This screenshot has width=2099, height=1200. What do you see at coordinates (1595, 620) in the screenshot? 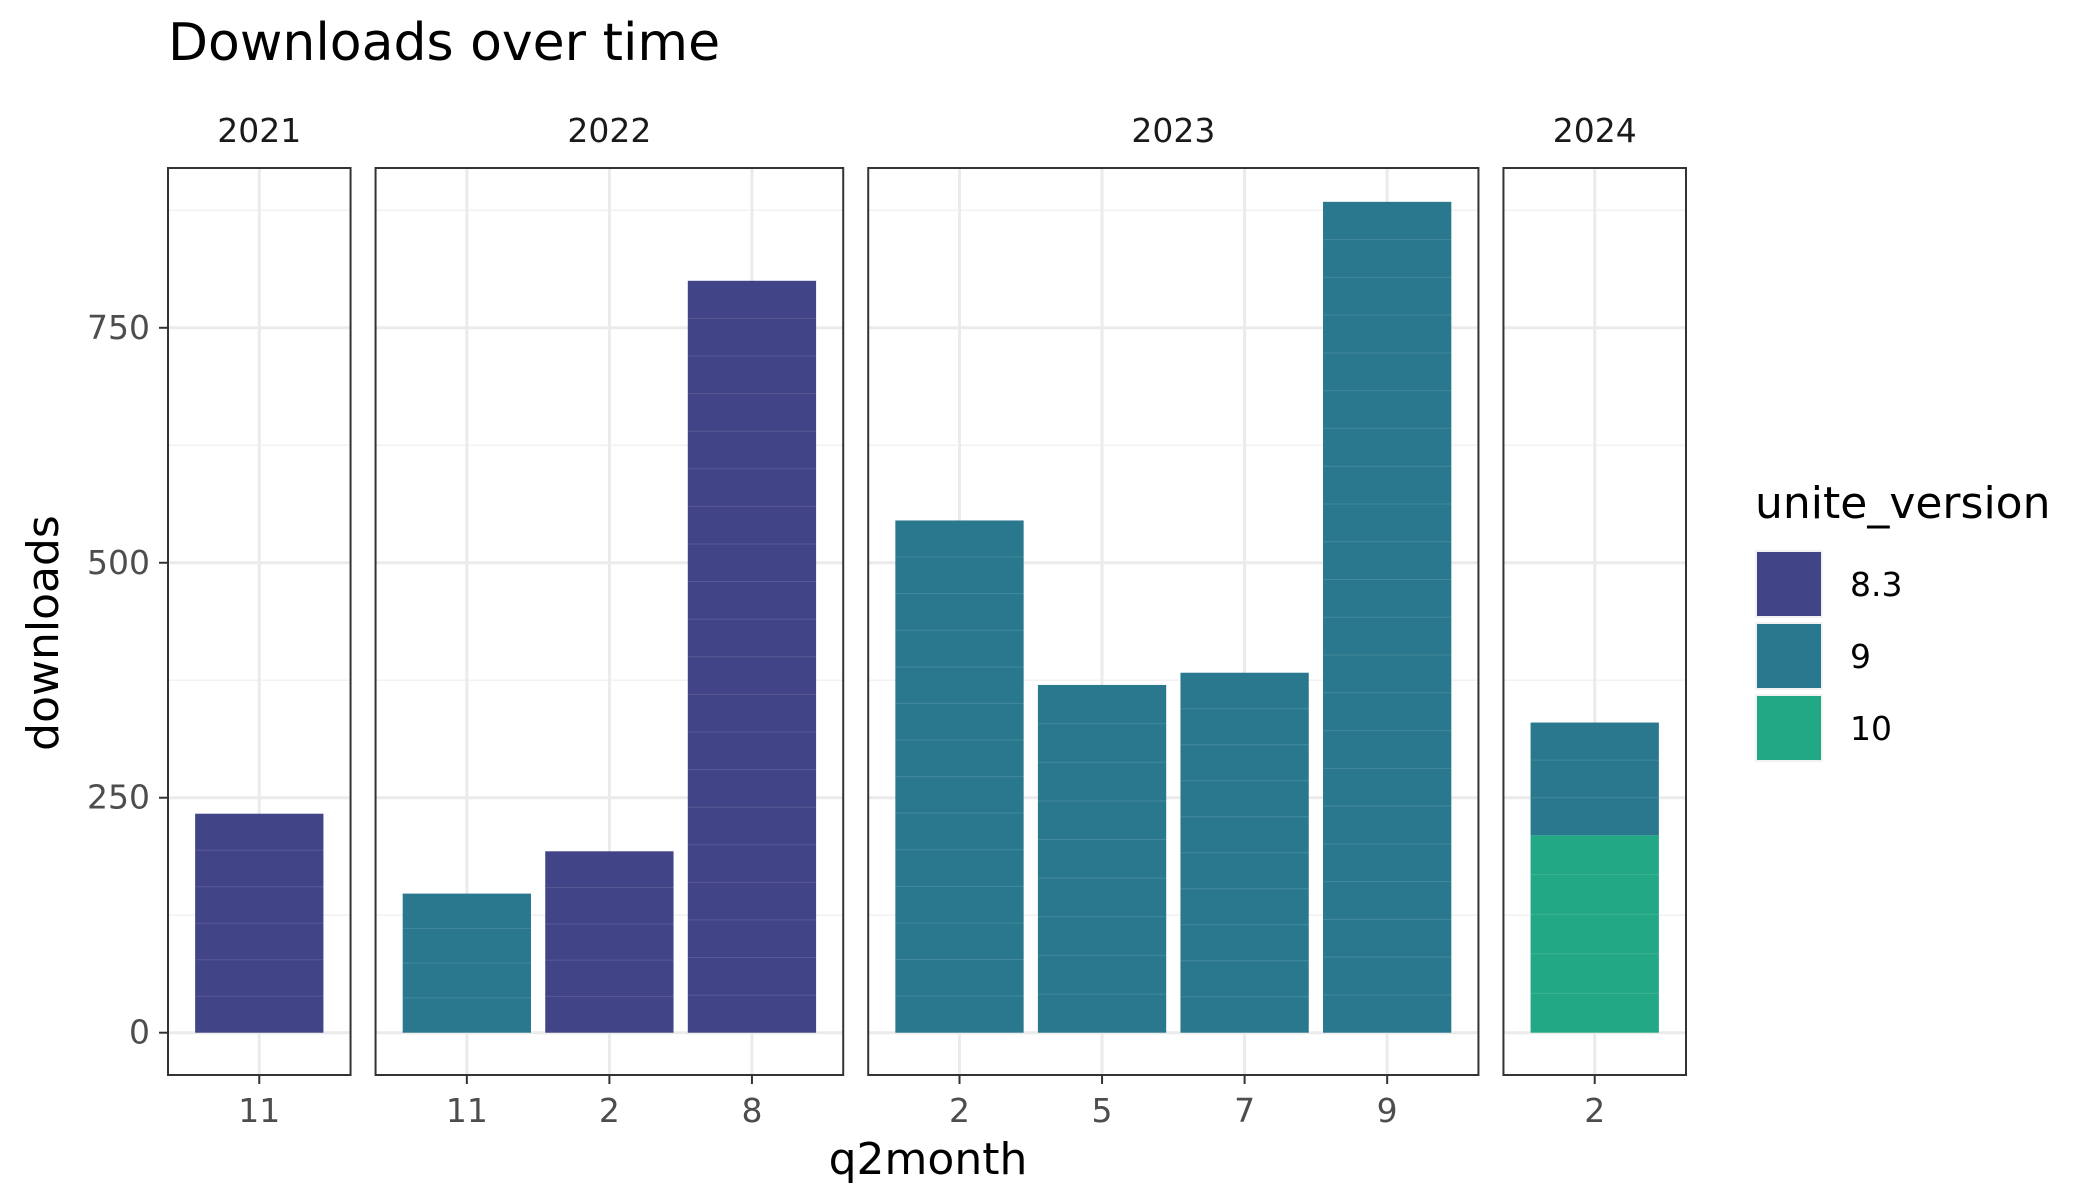
I see `facet-panel-2024: 2024 2` at bounding box center [1595, 620].